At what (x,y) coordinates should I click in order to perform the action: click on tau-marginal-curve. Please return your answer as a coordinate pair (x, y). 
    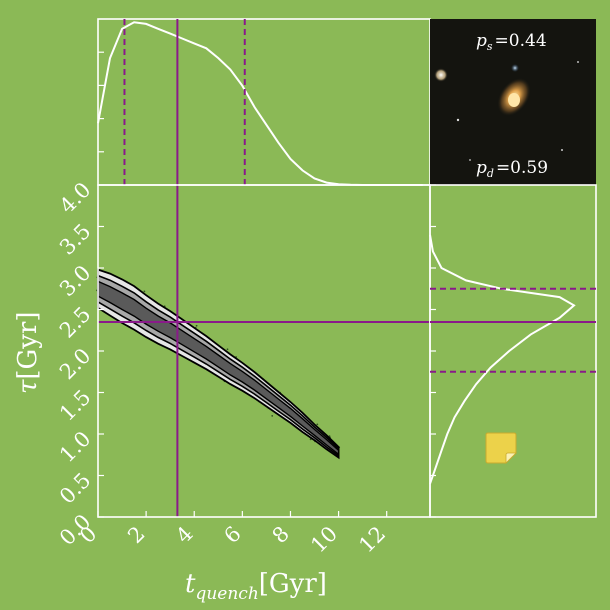
    Looking at the image, I should click on (502, 359).